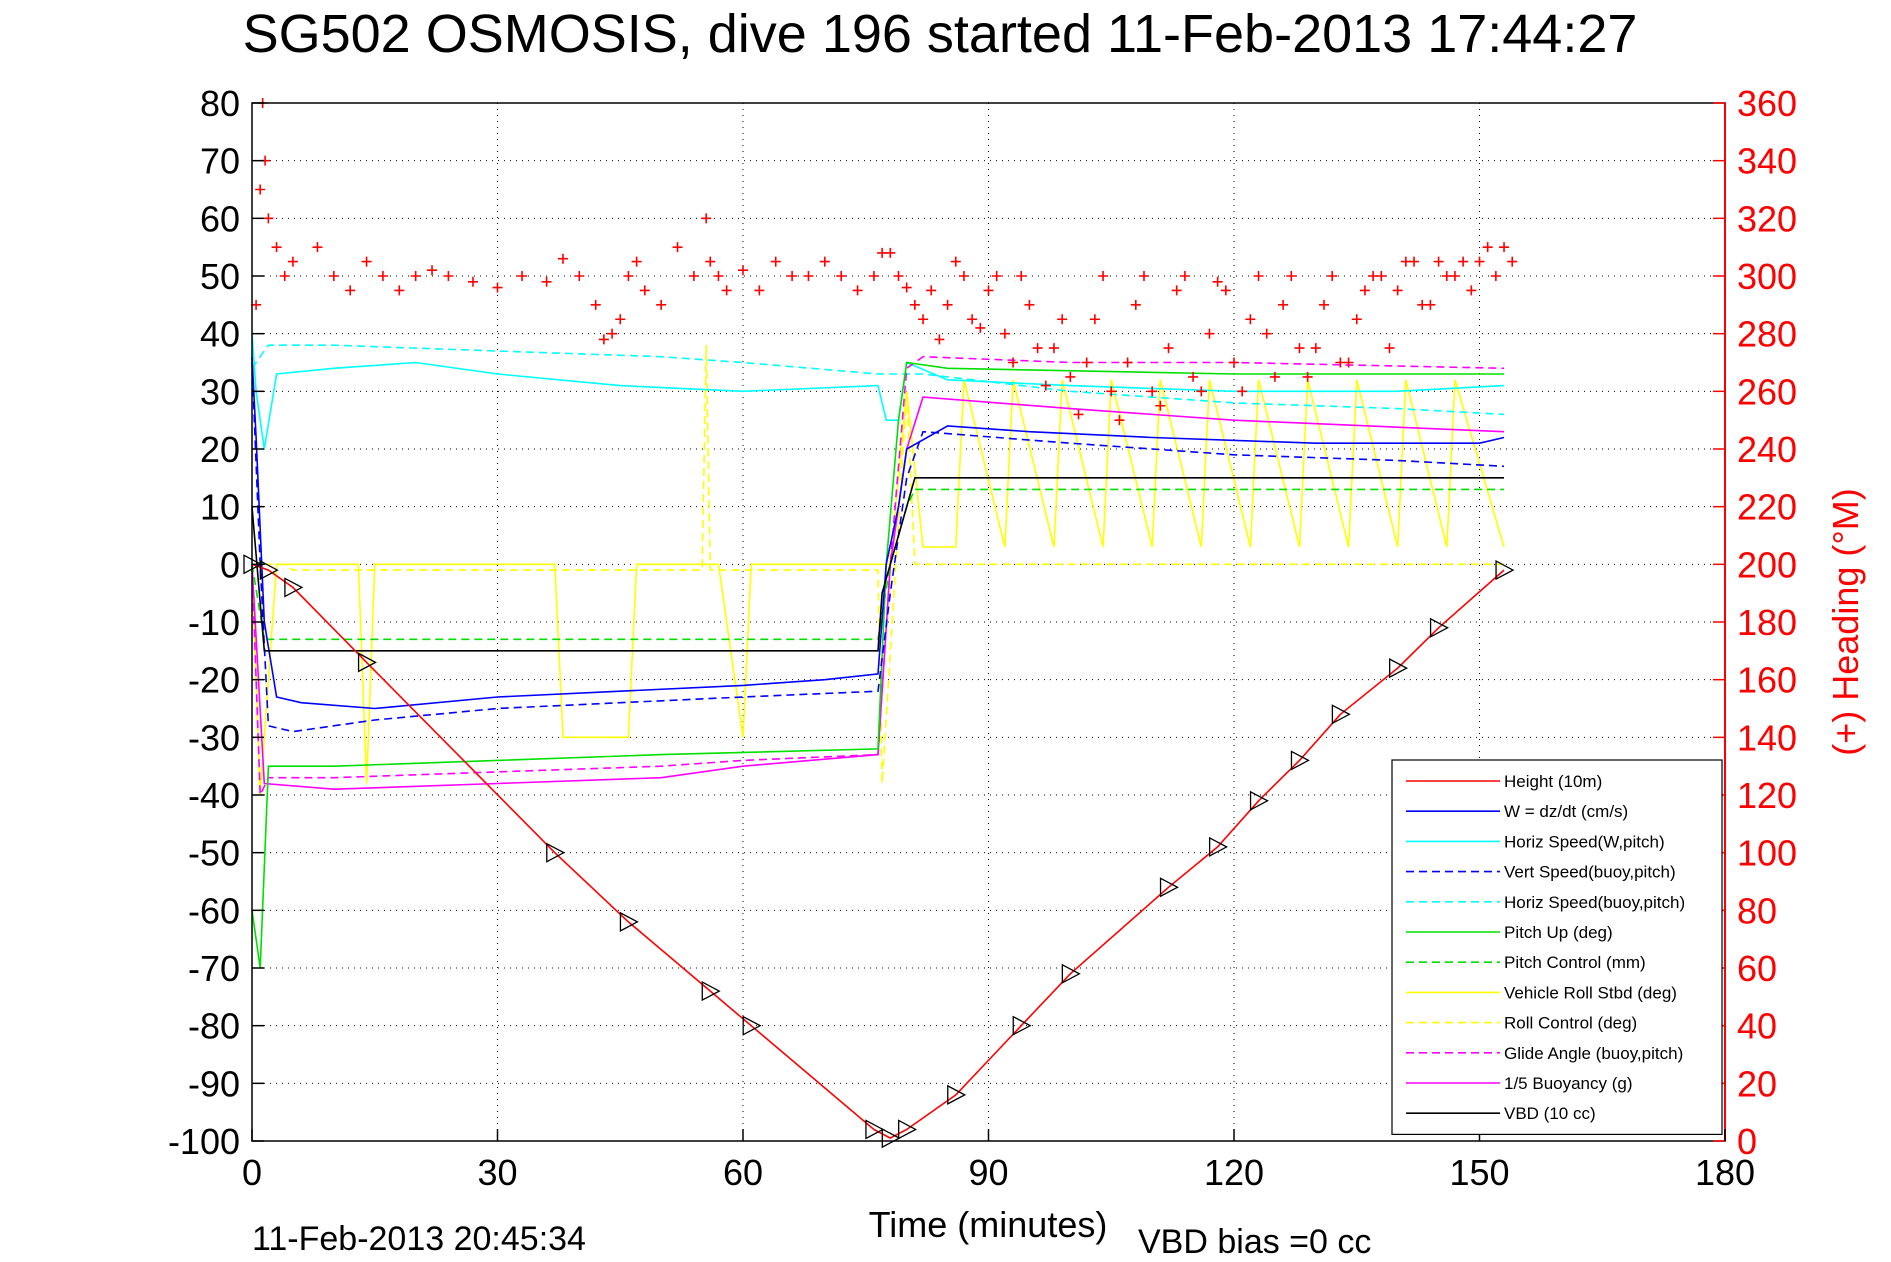 The height and width of the screenshot is (1262, 1891). I want to click on legend-entry: Pitch Control (mm), so click(1575, 962).